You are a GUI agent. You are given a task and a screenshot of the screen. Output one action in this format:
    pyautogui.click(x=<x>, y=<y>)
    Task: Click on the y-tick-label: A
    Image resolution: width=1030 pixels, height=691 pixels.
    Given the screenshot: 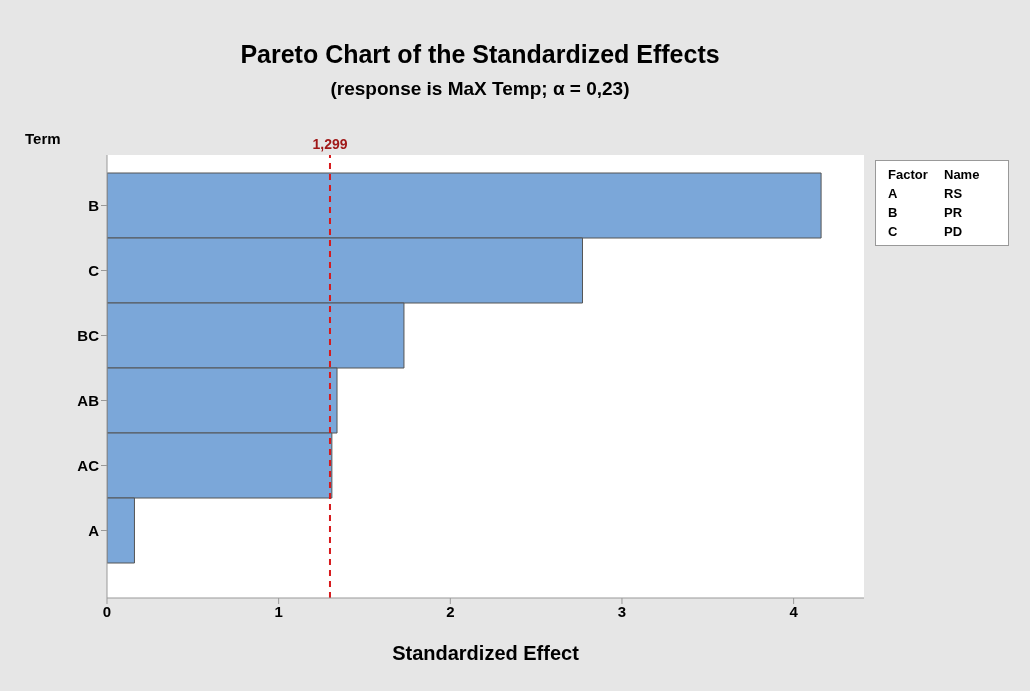 What is the action you would take?
    pyautogui.click(x=94, y=530)
    